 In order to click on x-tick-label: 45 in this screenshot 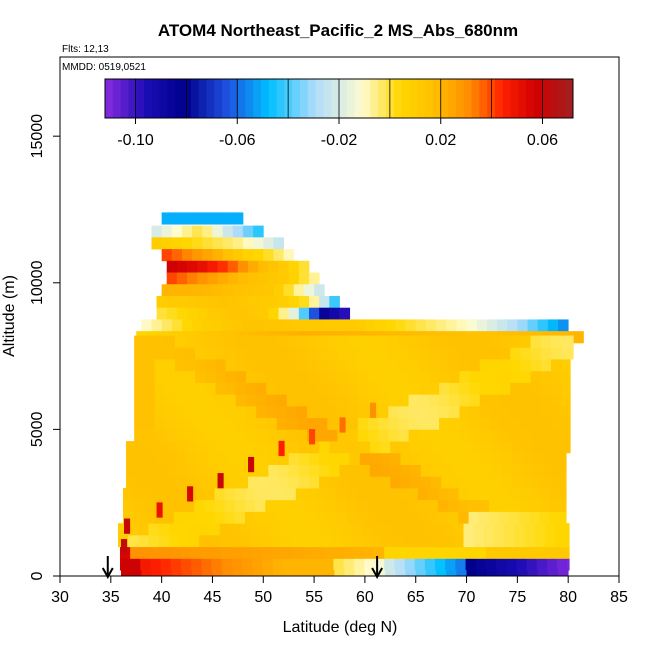, I will do `click(213, 597)`.